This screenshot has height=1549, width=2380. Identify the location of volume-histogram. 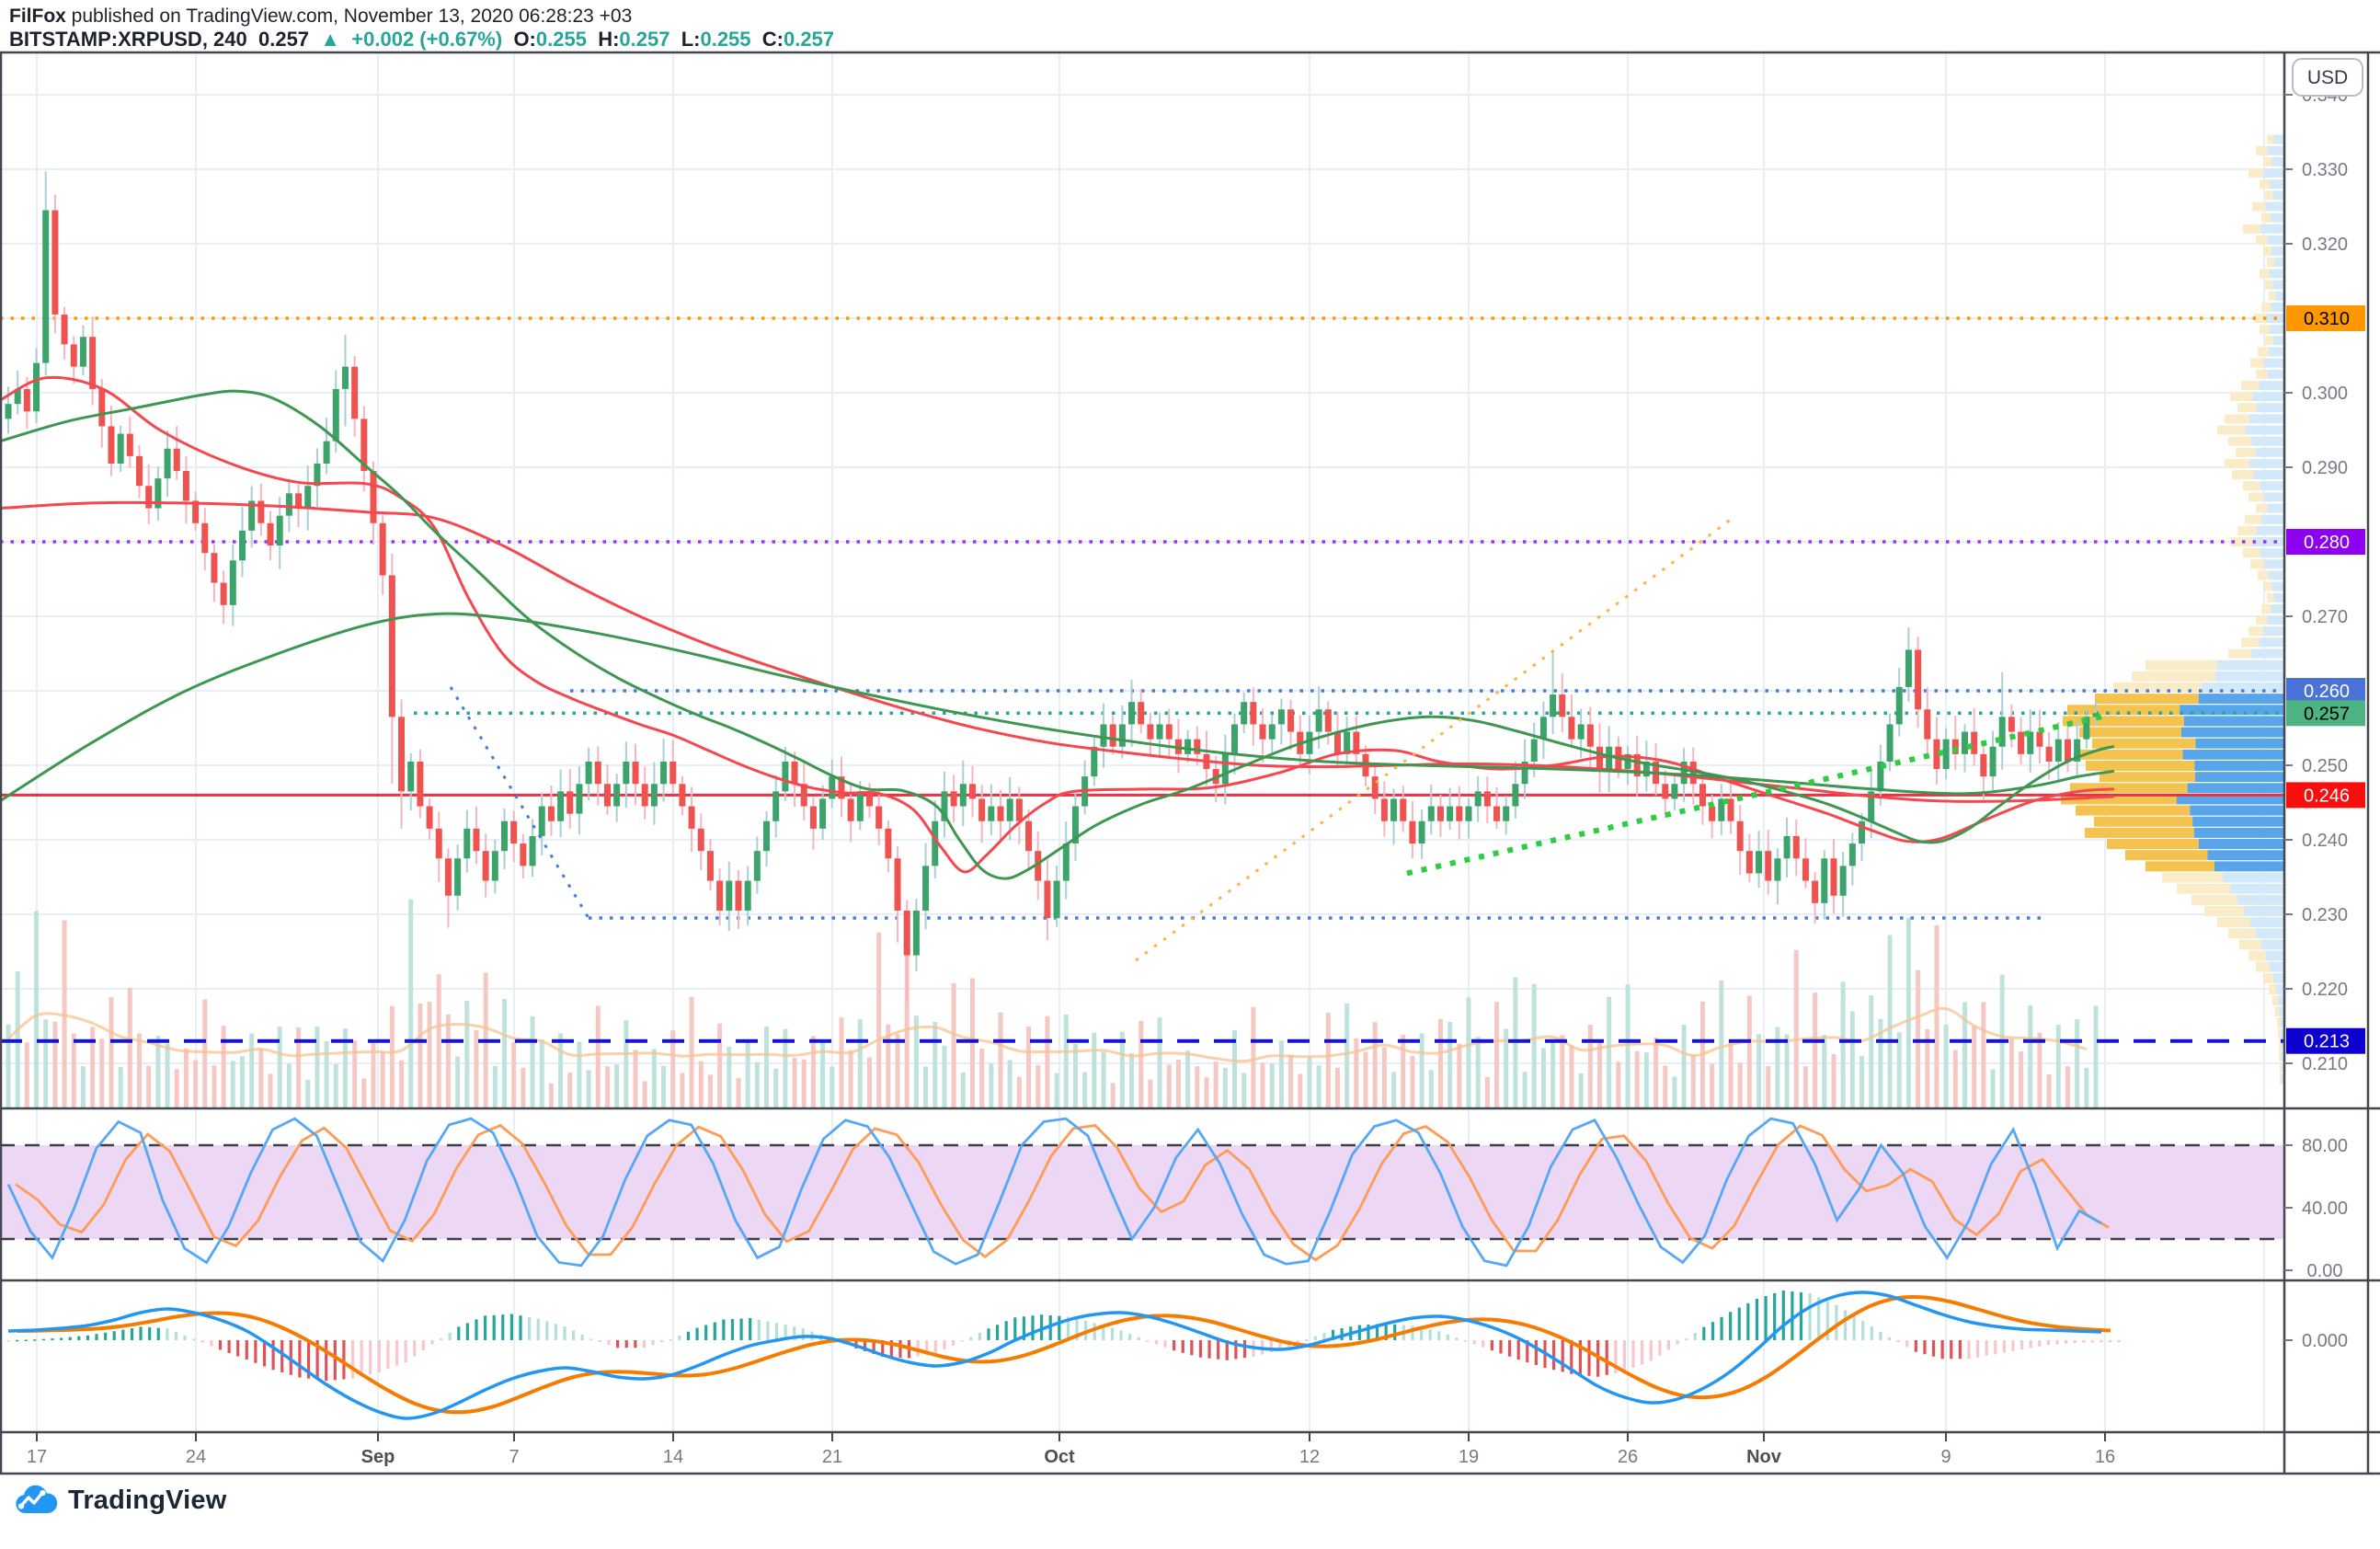
(1052, 1003).